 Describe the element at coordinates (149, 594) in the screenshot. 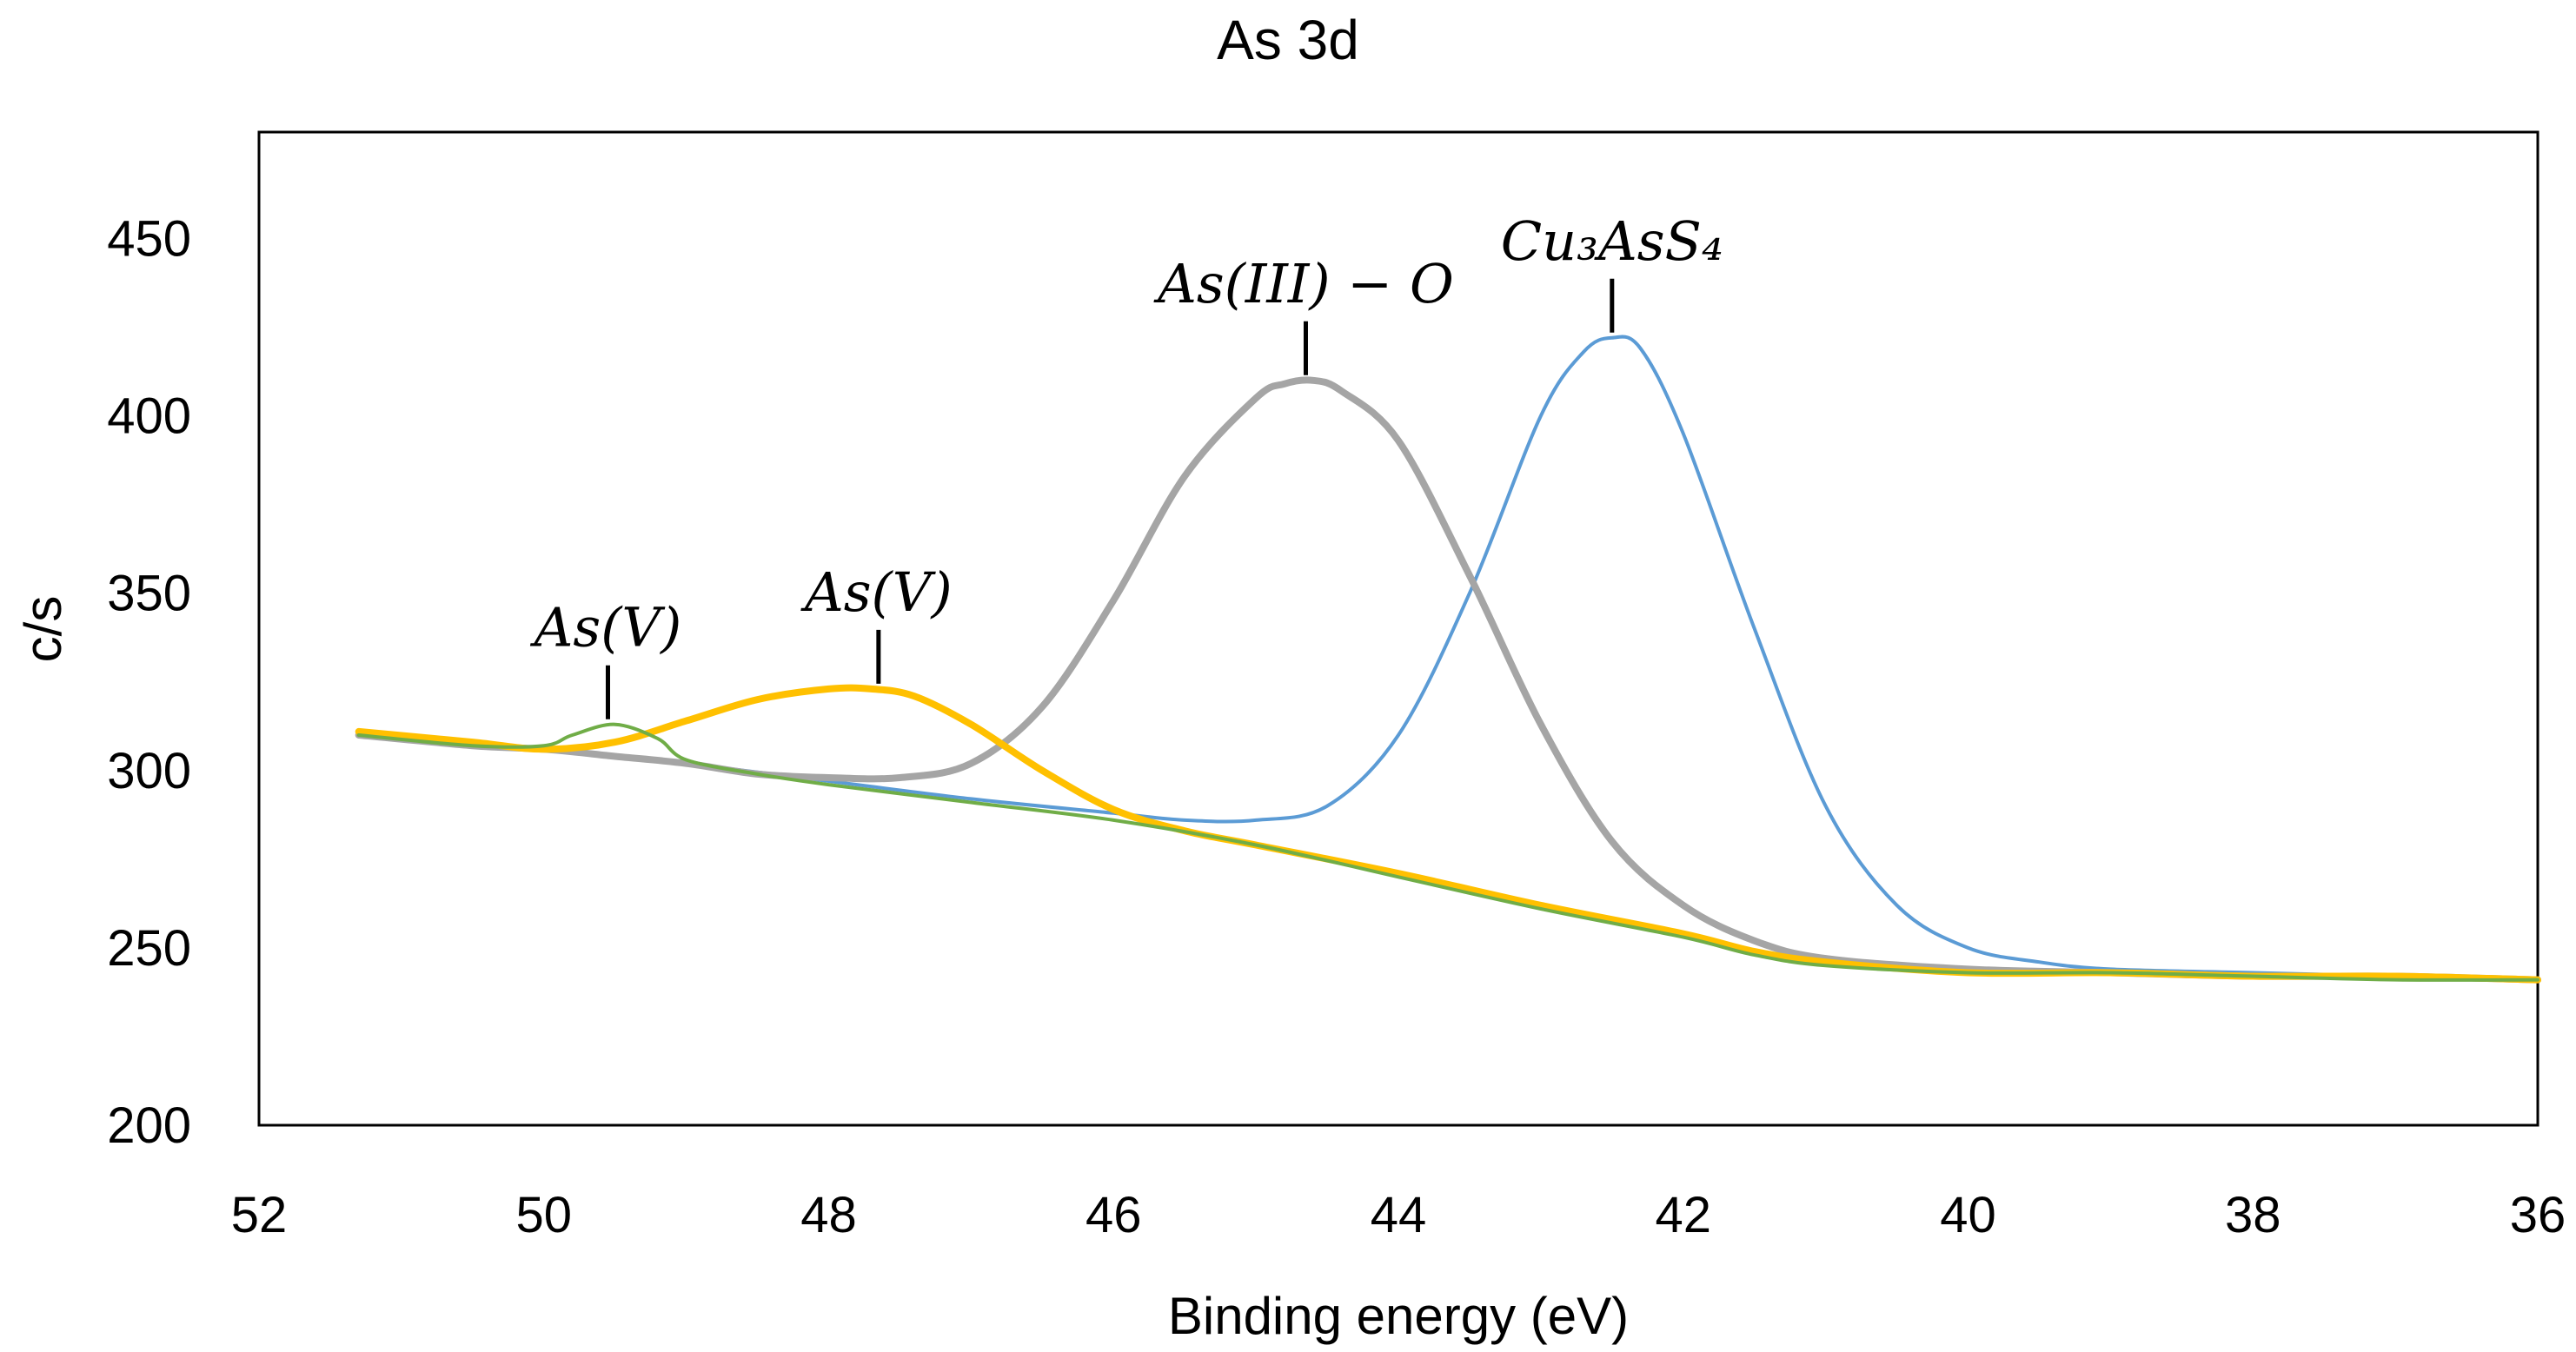

I see `y-tick-label: 350` at that location.